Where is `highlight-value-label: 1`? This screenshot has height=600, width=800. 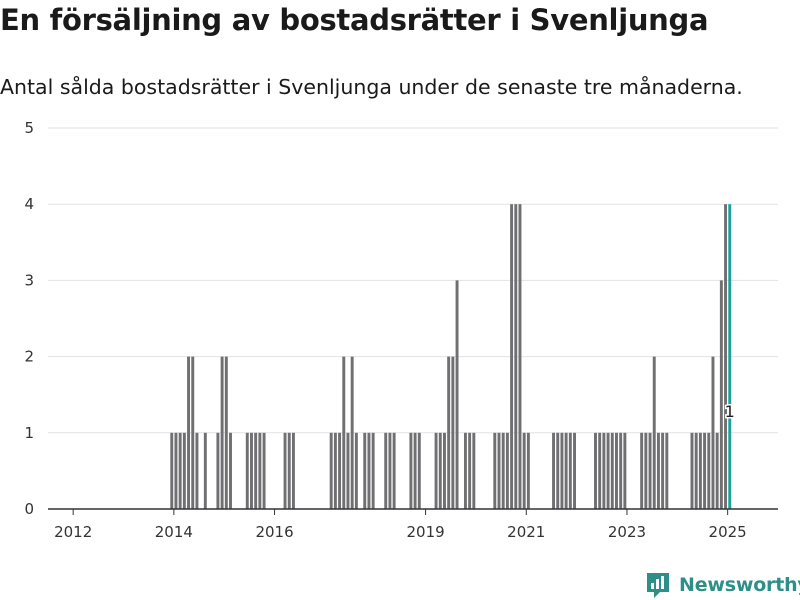
highlight-value-label: 1 is located at coordinates (730, 411).